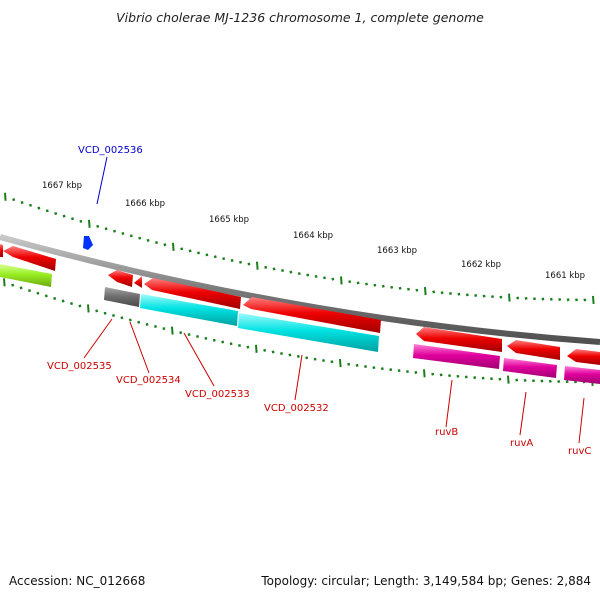 The height and width of the screenshot is (600, 600). I want to click on label-vcd-002532: VCD_002532, so click(296, 408).